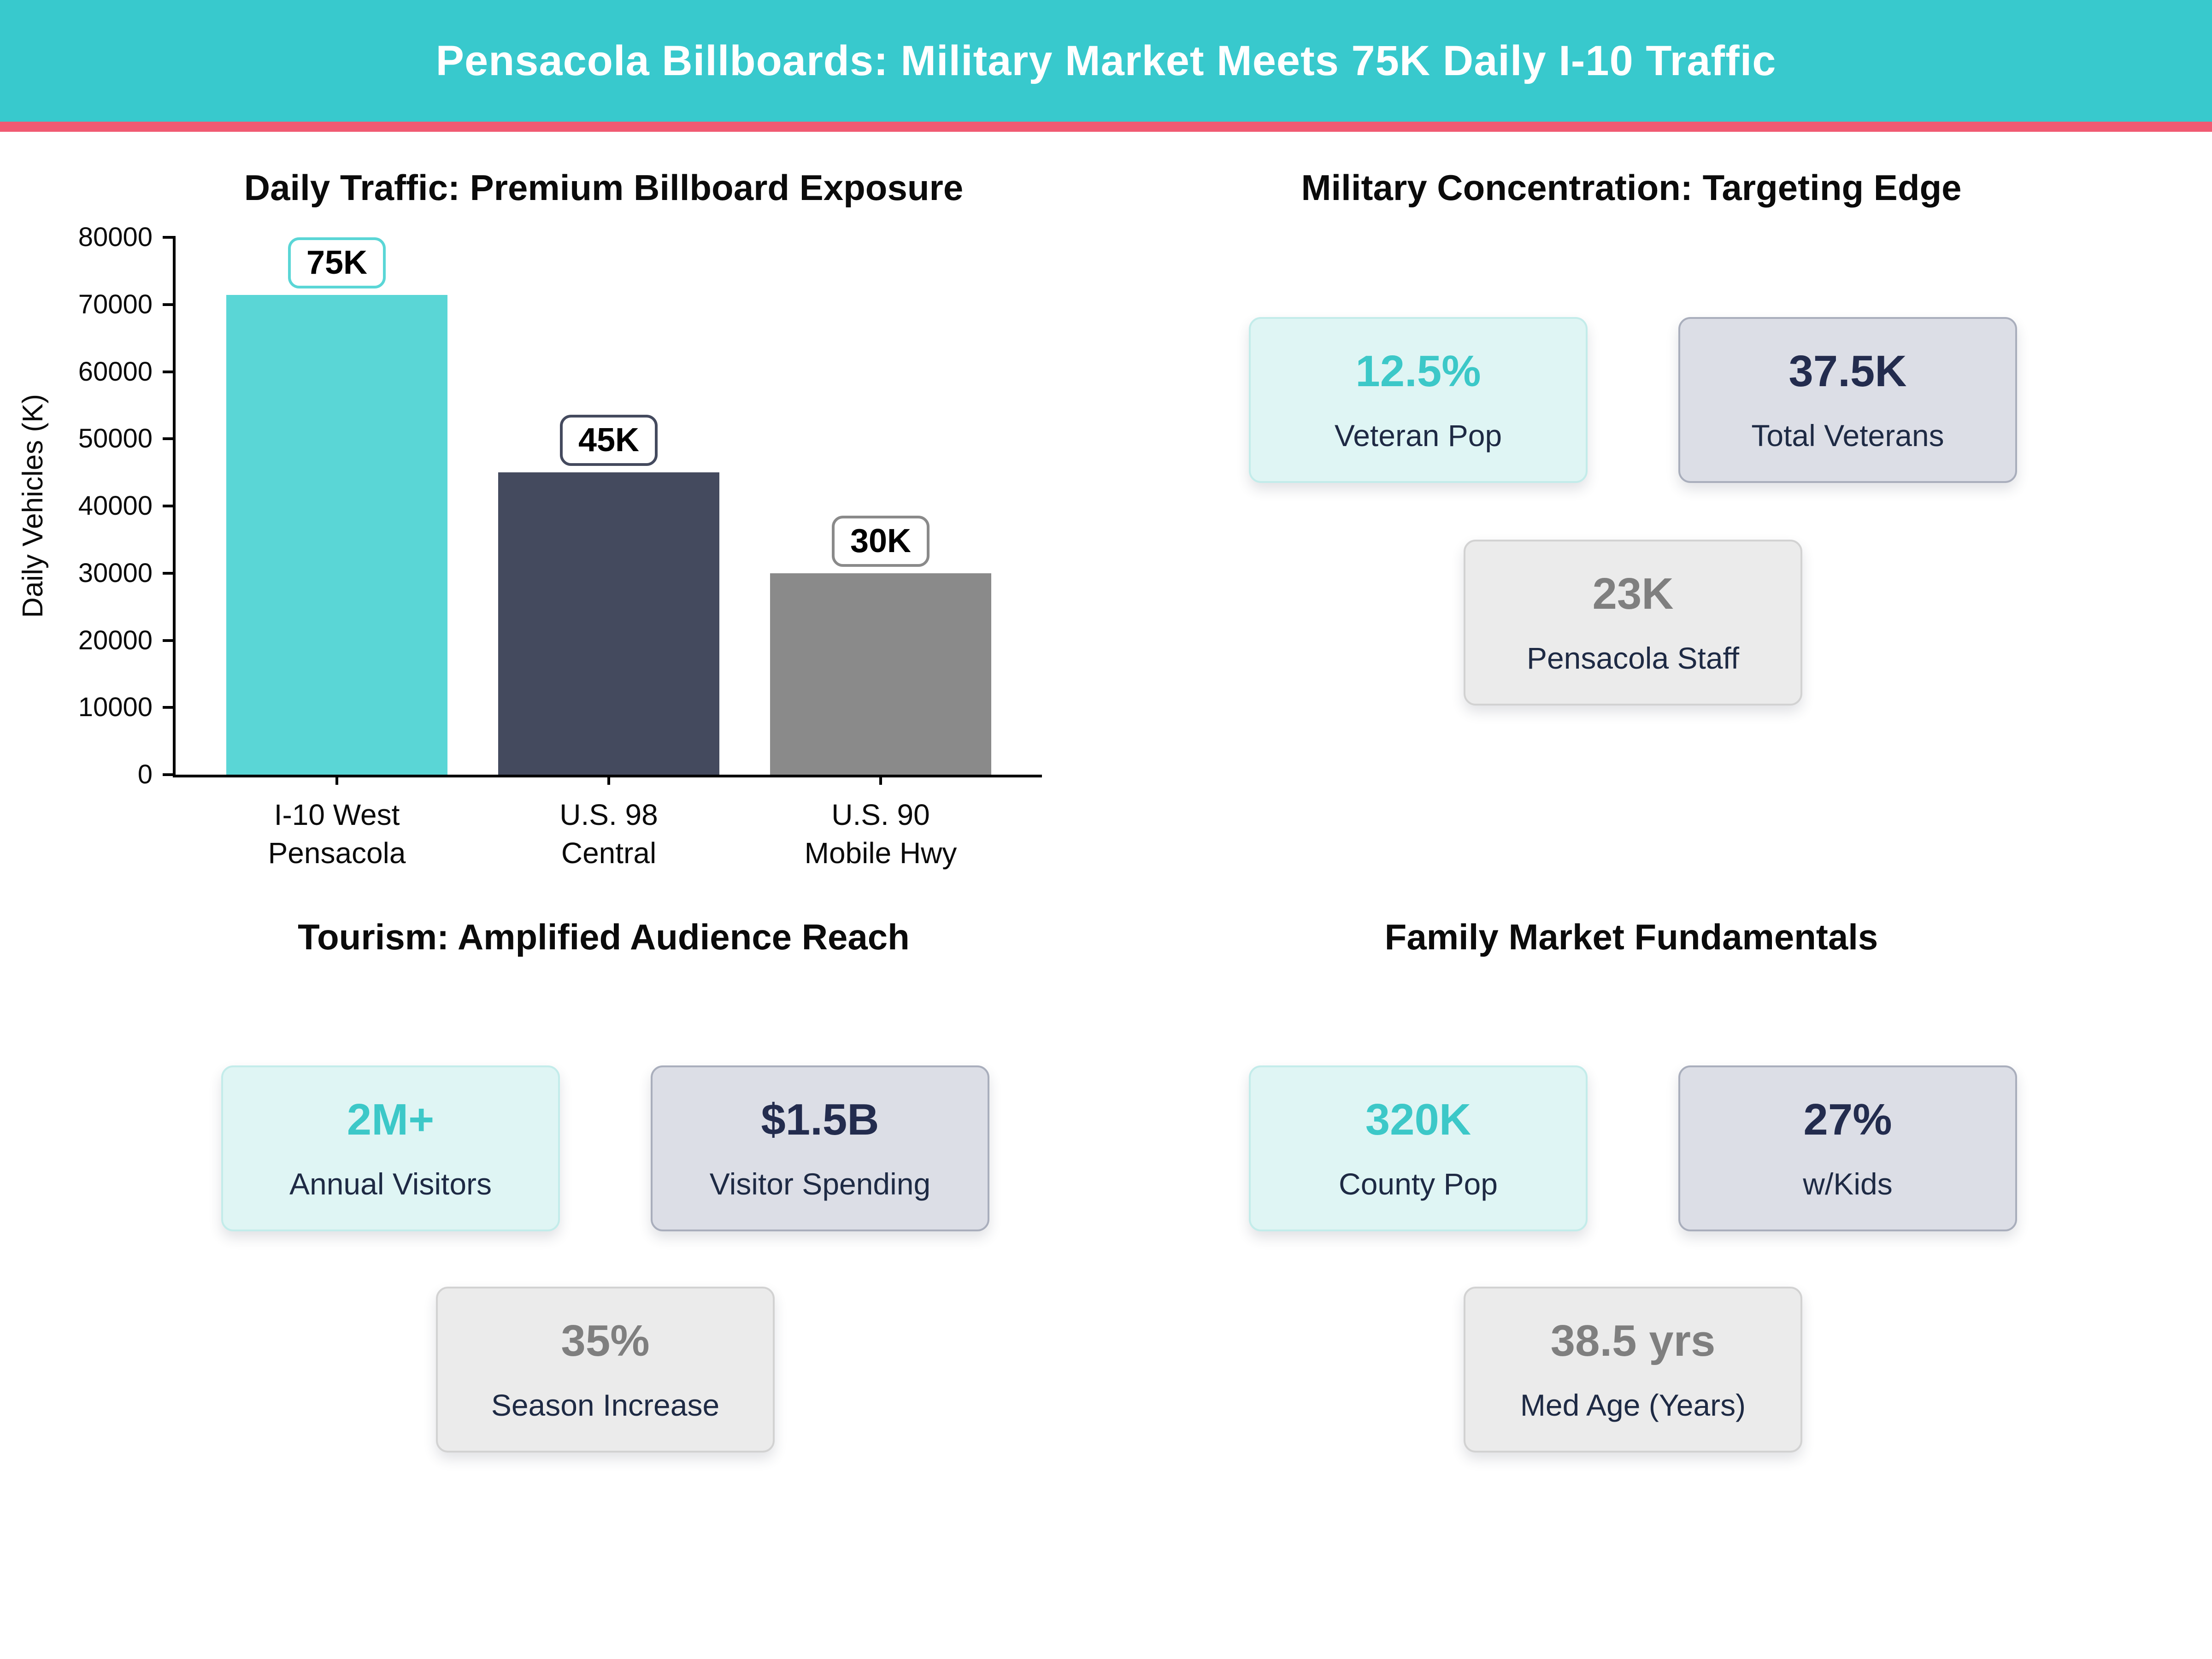  What do you see at coordinates (1418, 400) in the screenshot?
I see `stat-card-veteran-pop: 12.5% Veteran Pop` at bounding box center [1418, 400].